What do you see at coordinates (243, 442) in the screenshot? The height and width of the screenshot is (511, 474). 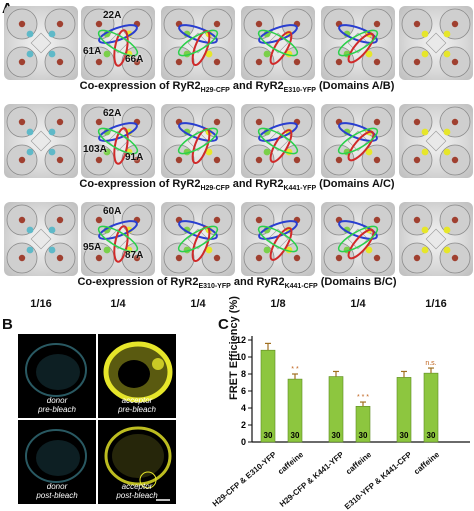 I see `y-tick-label: 0` at bounding box center [243, 442].